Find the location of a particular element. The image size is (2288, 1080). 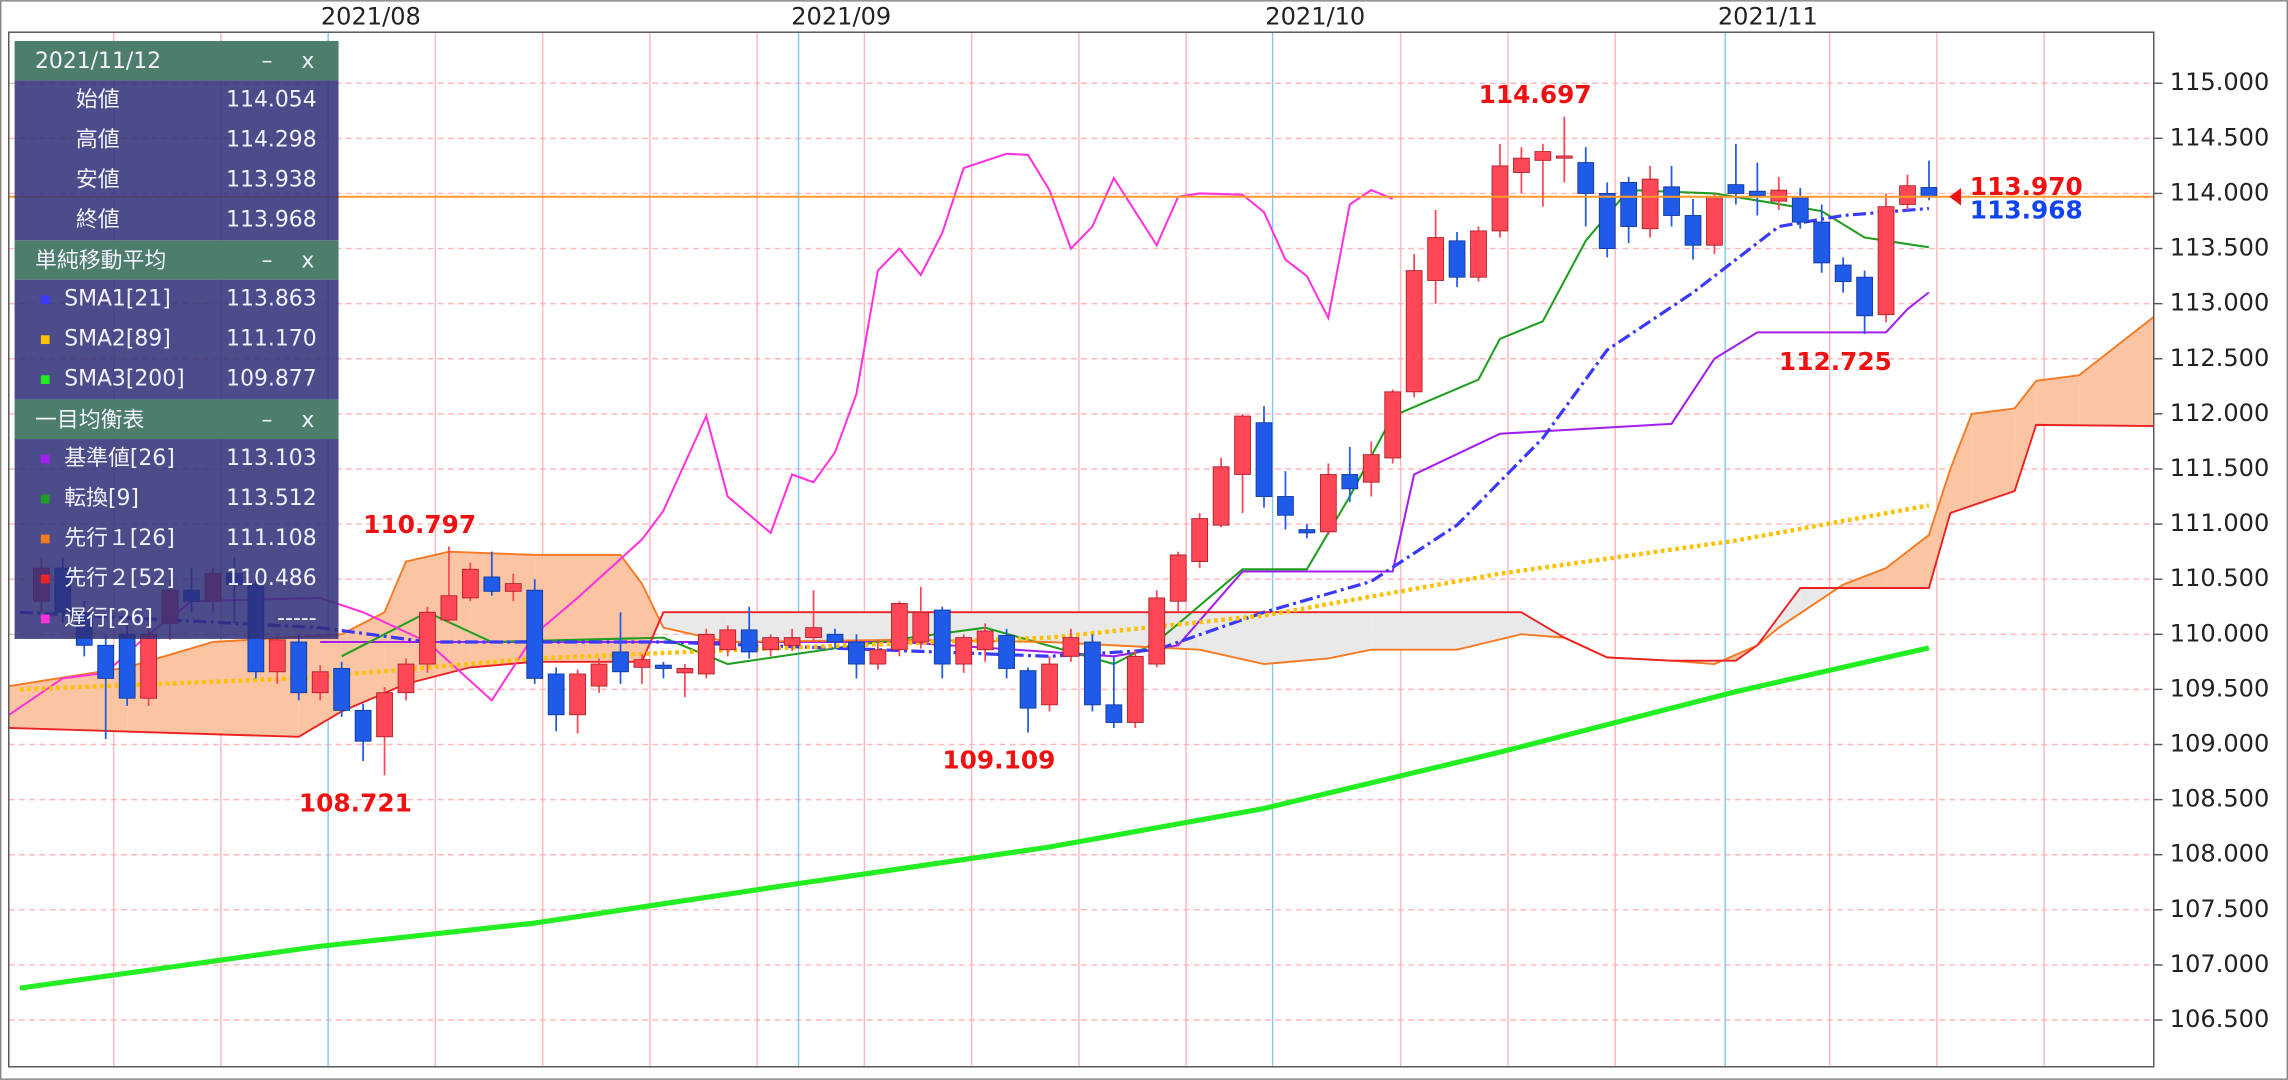

price-annotation: 112.725 is located at coordinates (1835, 361).